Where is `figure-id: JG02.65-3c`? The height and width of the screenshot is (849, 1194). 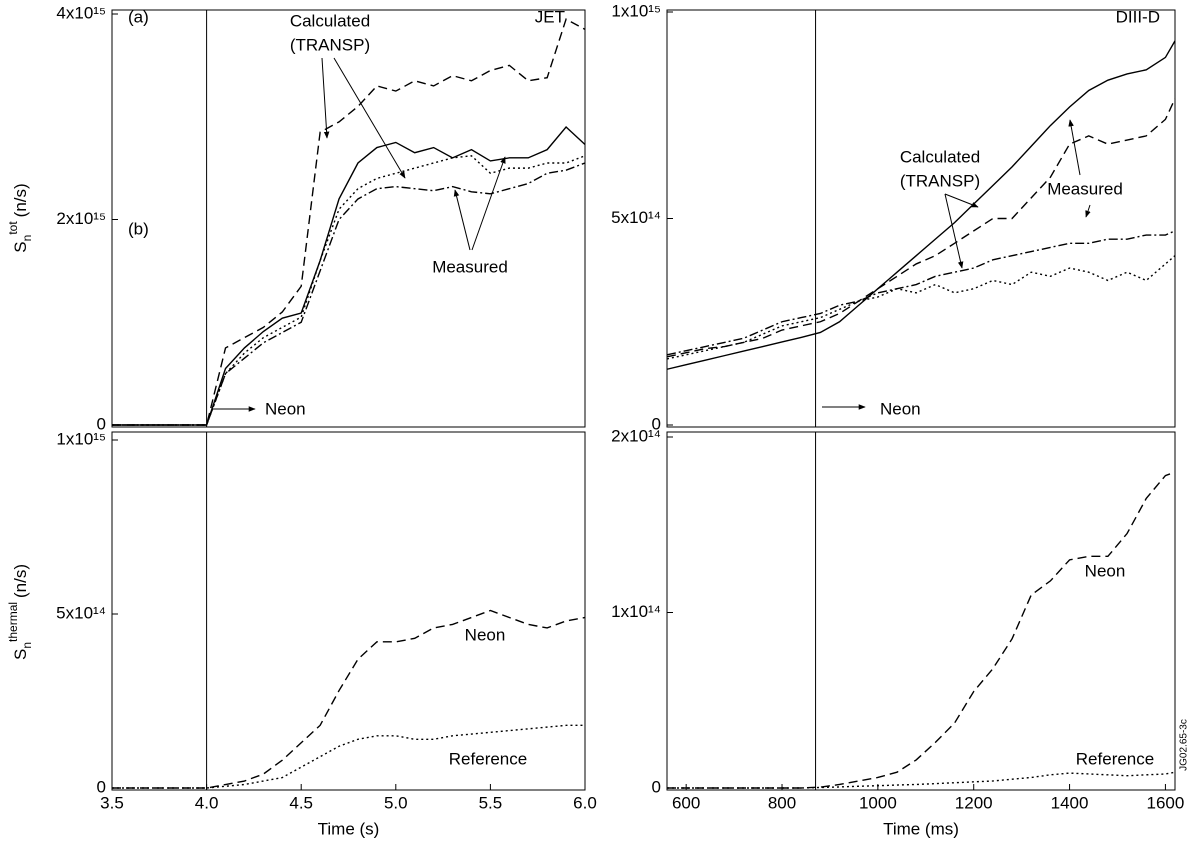
figure-id: JG02.65-3c is located at coordinates (1184, 745).